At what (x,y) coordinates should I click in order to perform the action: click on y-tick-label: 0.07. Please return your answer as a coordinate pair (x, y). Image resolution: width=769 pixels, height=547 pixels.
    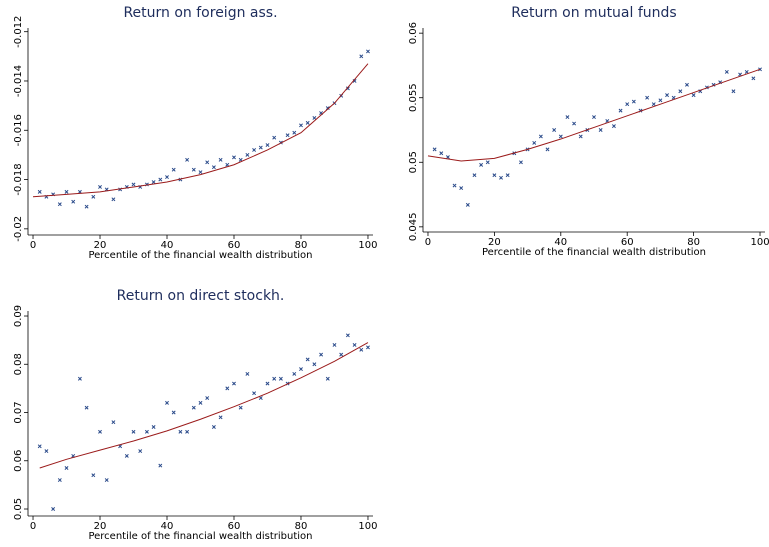
    Looking at the image, I should click on (18, 412).